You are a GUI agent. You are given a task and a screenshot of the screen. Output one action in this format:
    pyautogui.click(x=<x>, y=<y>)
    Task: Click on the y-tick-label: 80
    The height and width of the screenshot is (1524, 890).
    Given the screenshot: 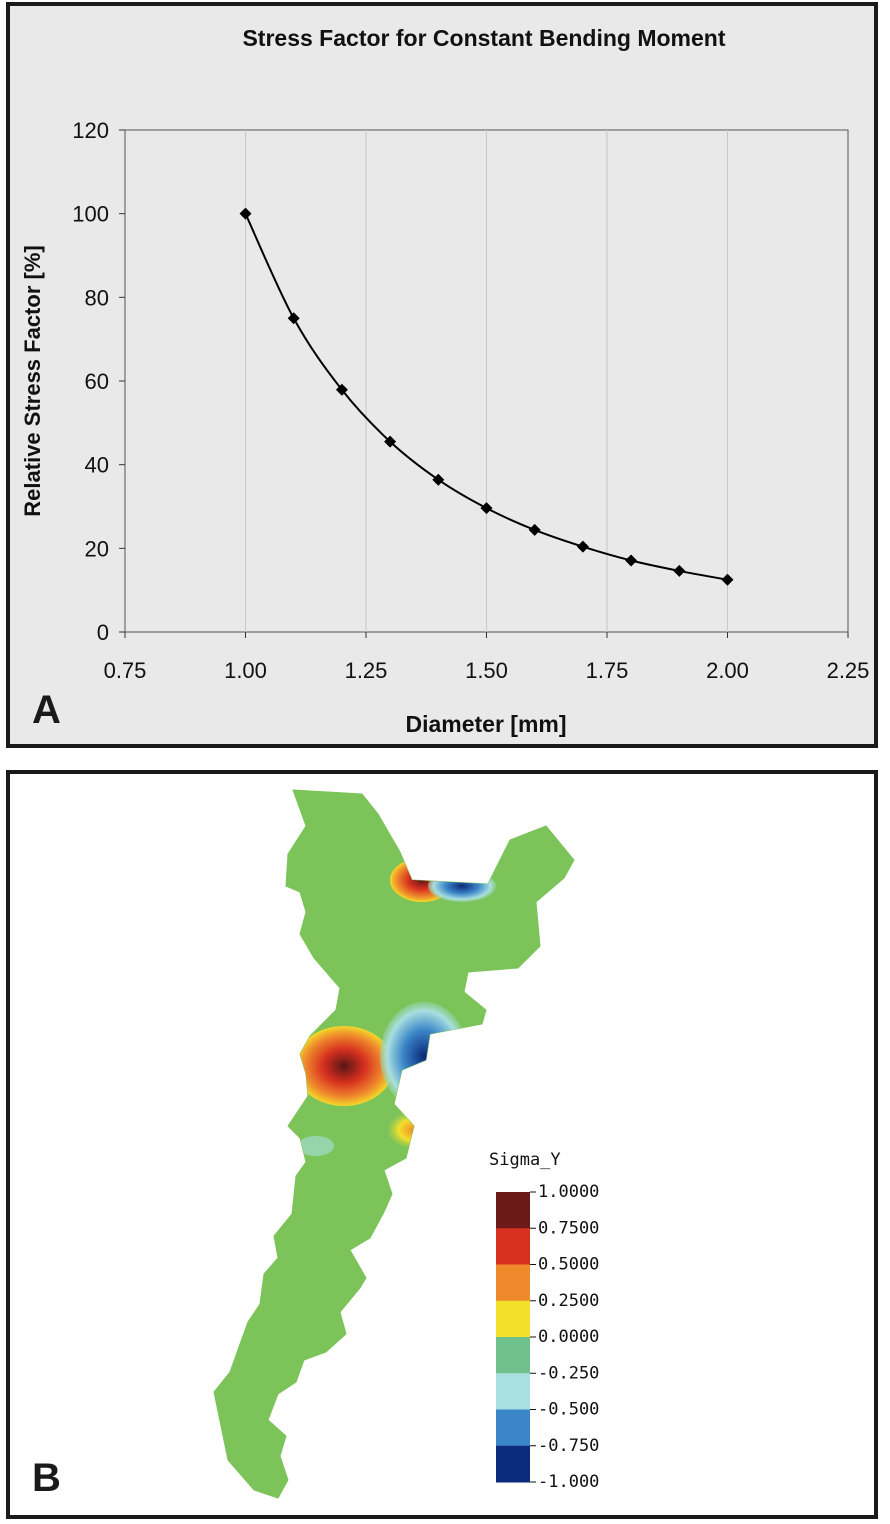 What is the action you would take?
    pyautogui.click(x=97, y=297)
    